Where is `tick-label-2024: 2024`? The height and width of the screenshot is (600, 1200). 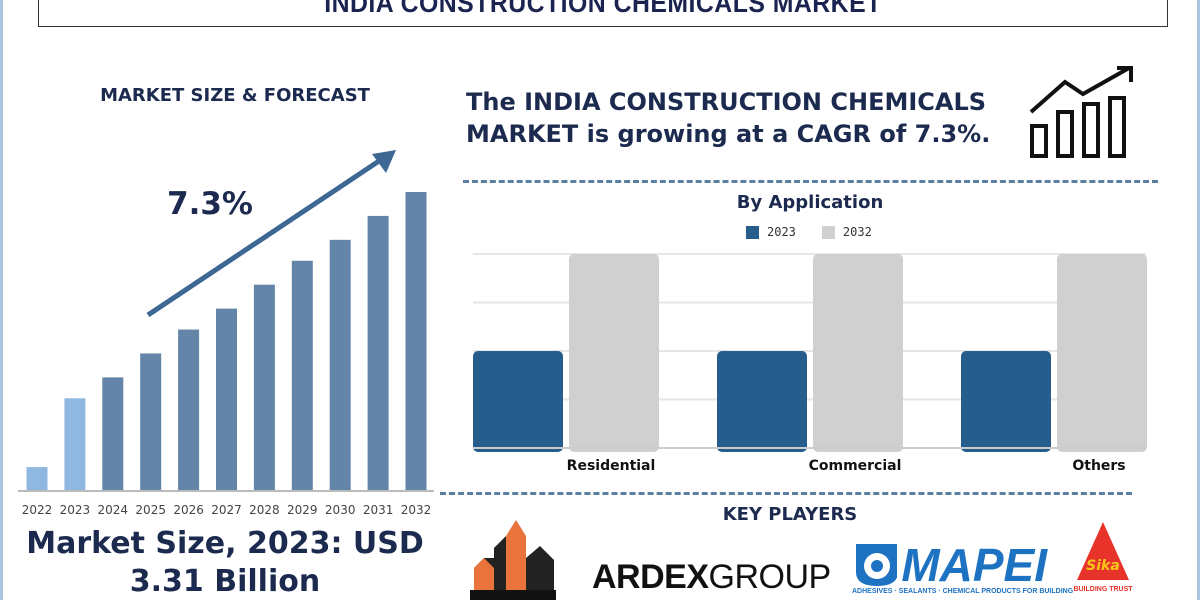
tick-label-2024: 2024 is located at coordinates (113, 510).